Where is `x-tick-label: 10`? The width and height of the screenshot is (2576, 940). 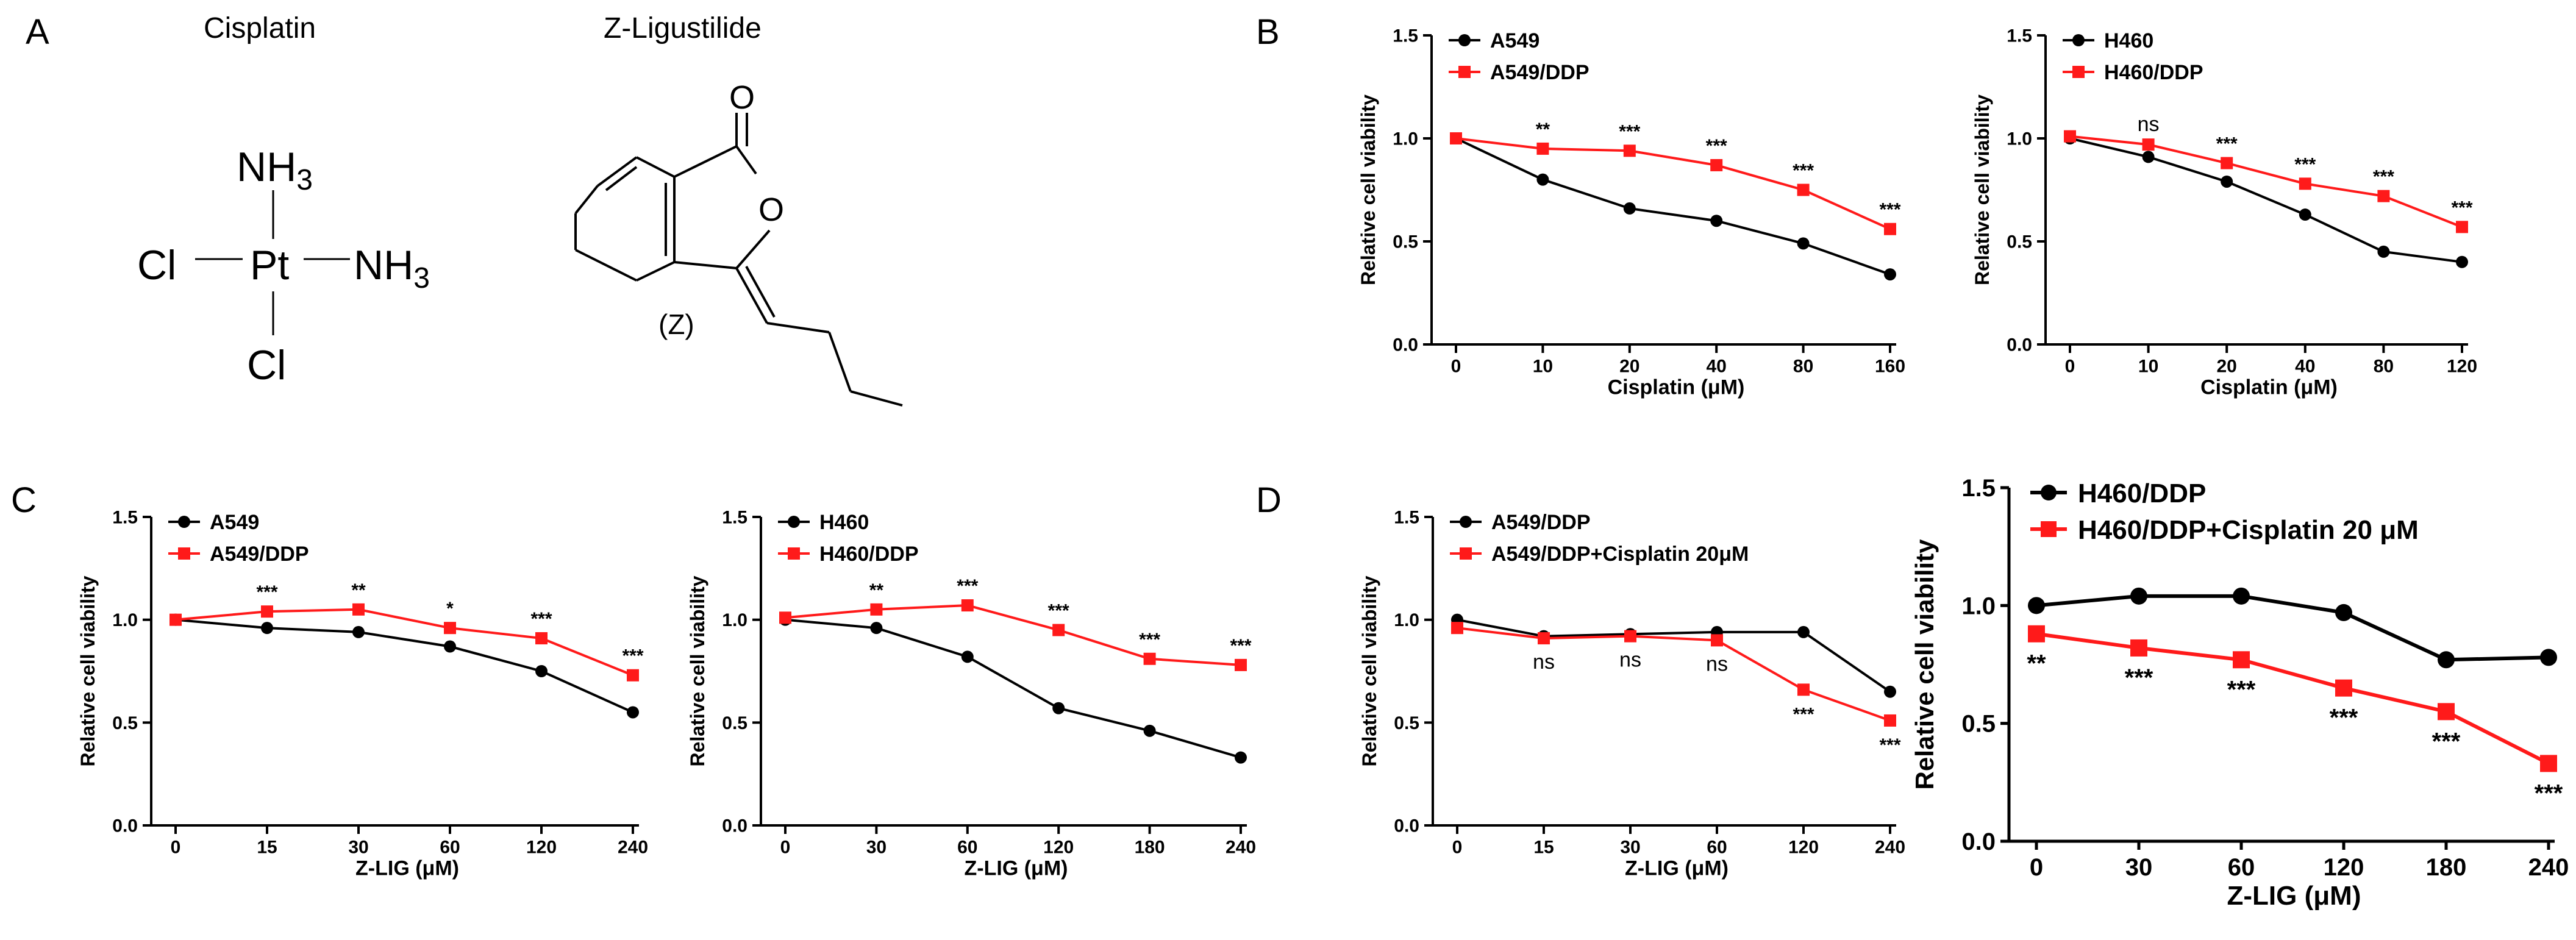
x-tick-label: 10 is located at coordinates (1543, 367).